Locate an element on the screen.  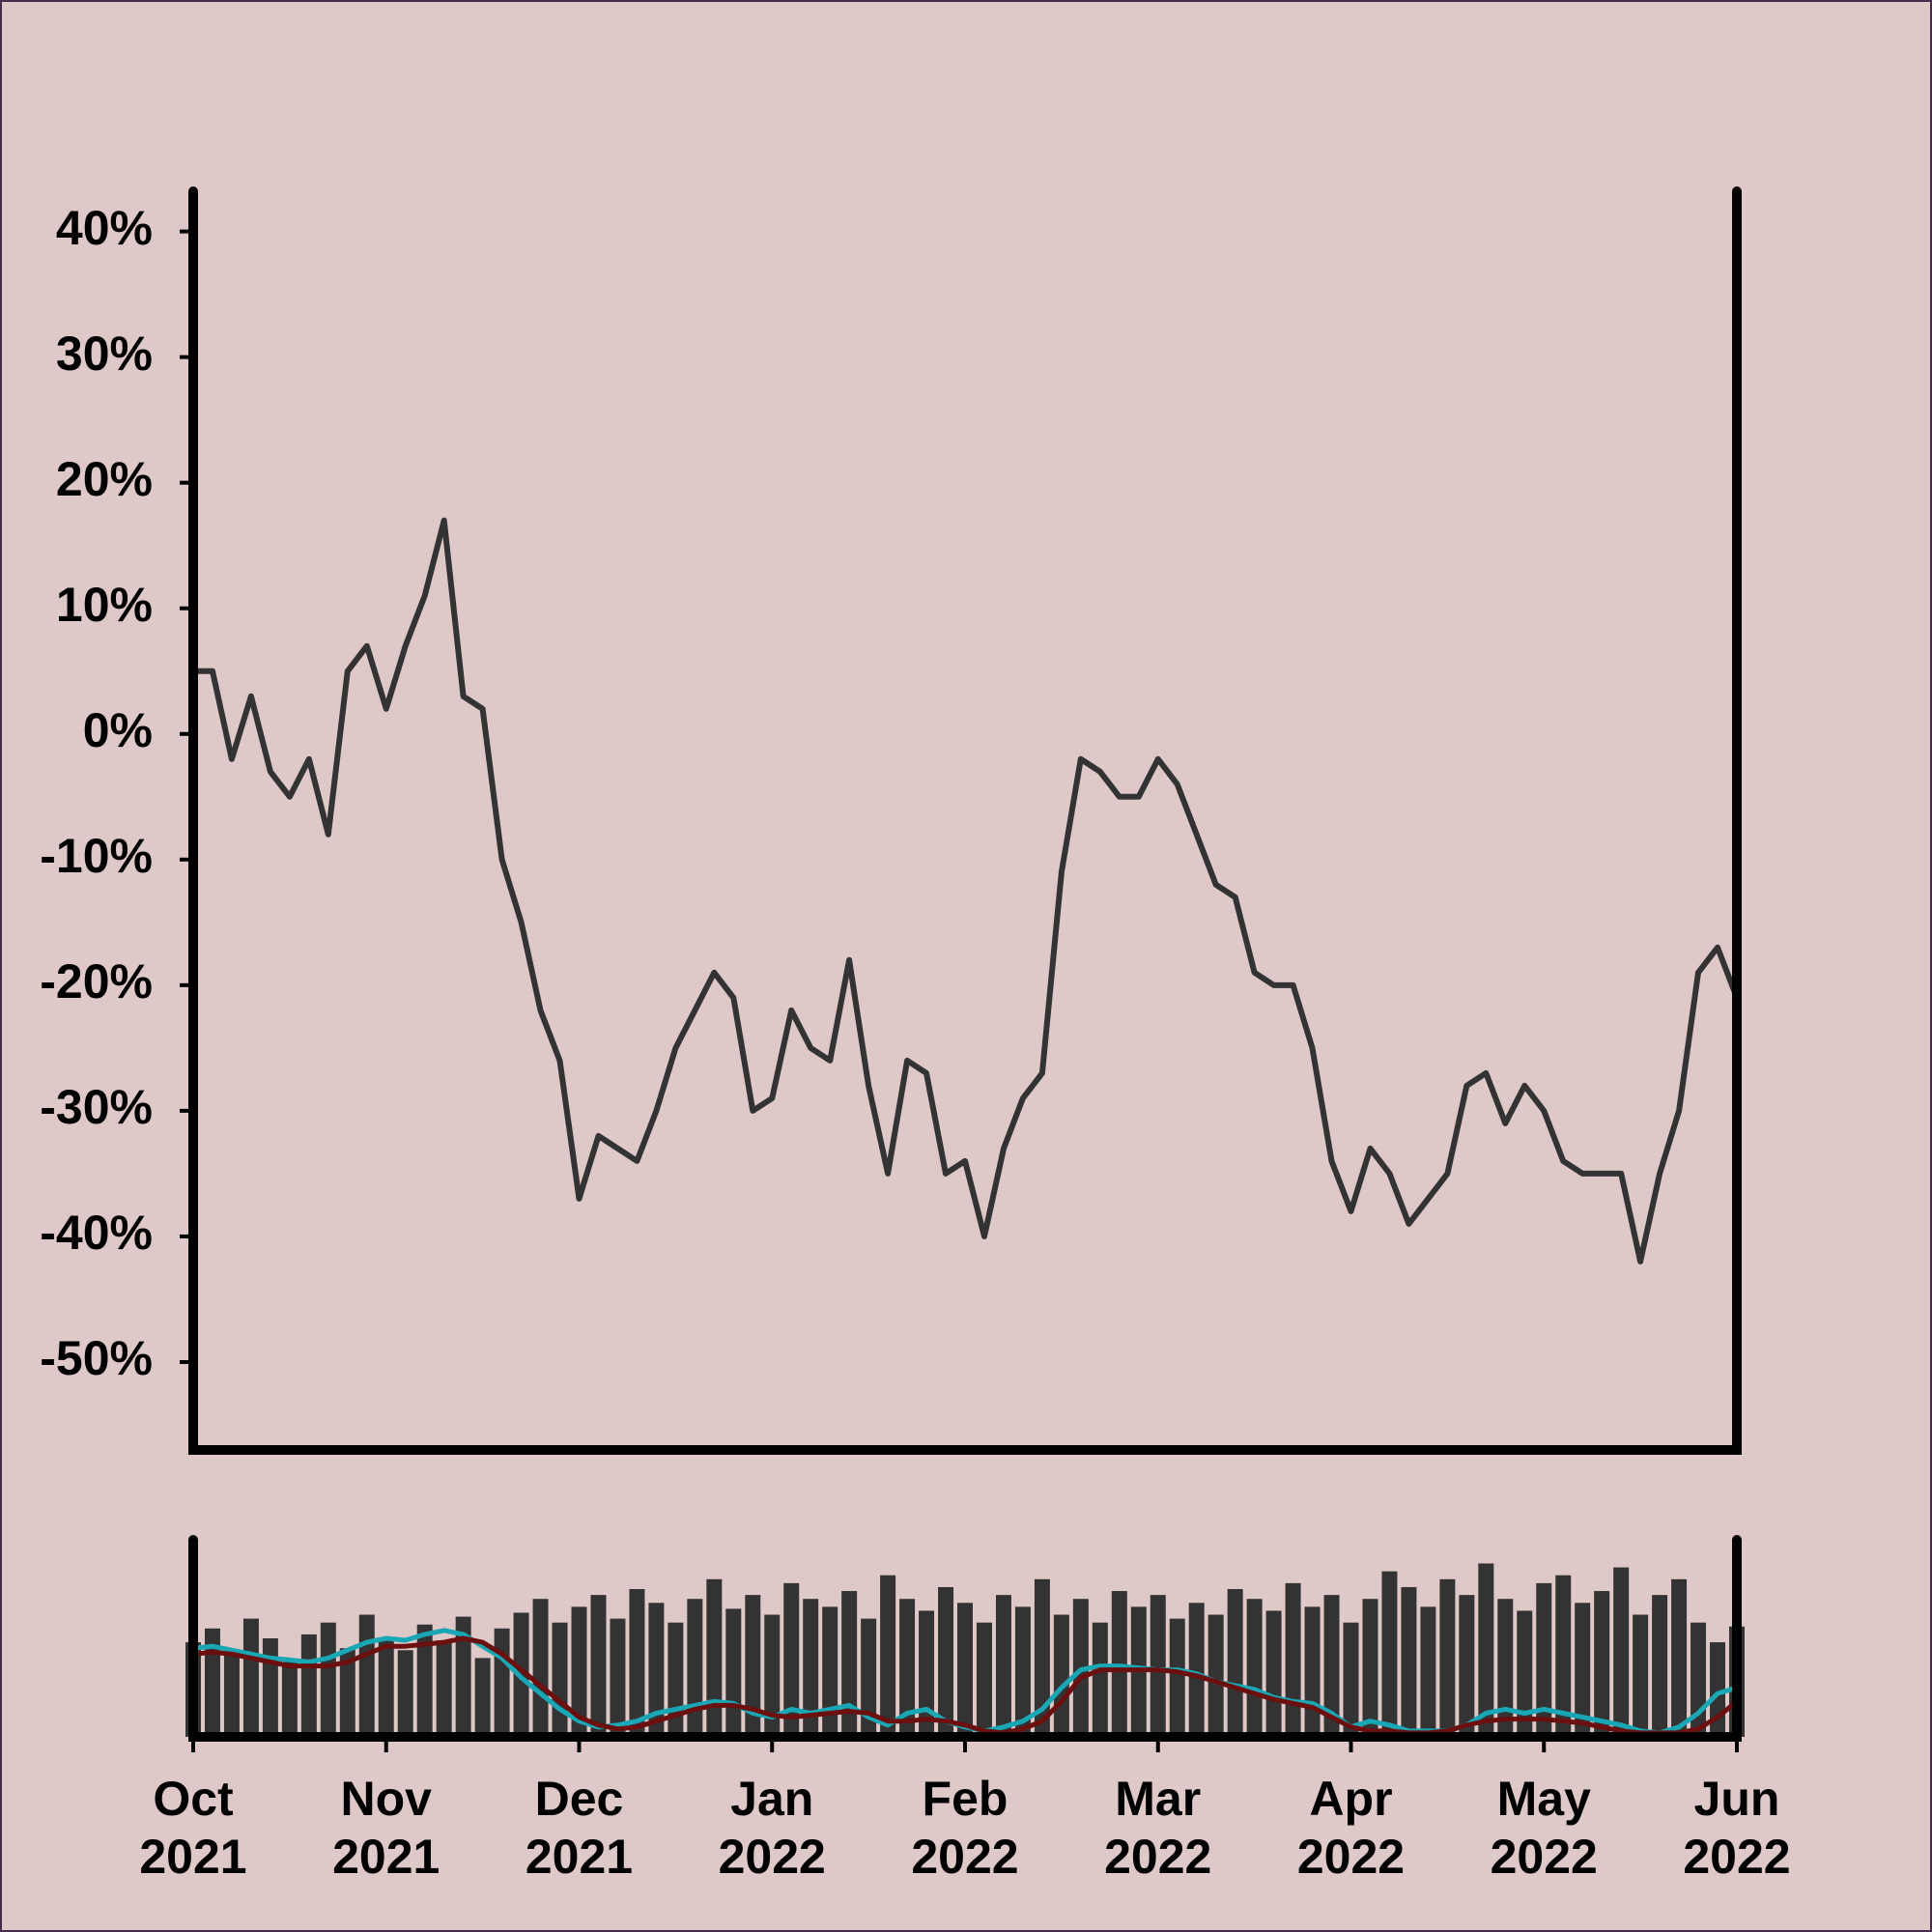
y-tick-label: 0% is located at coordinates (118, 730).